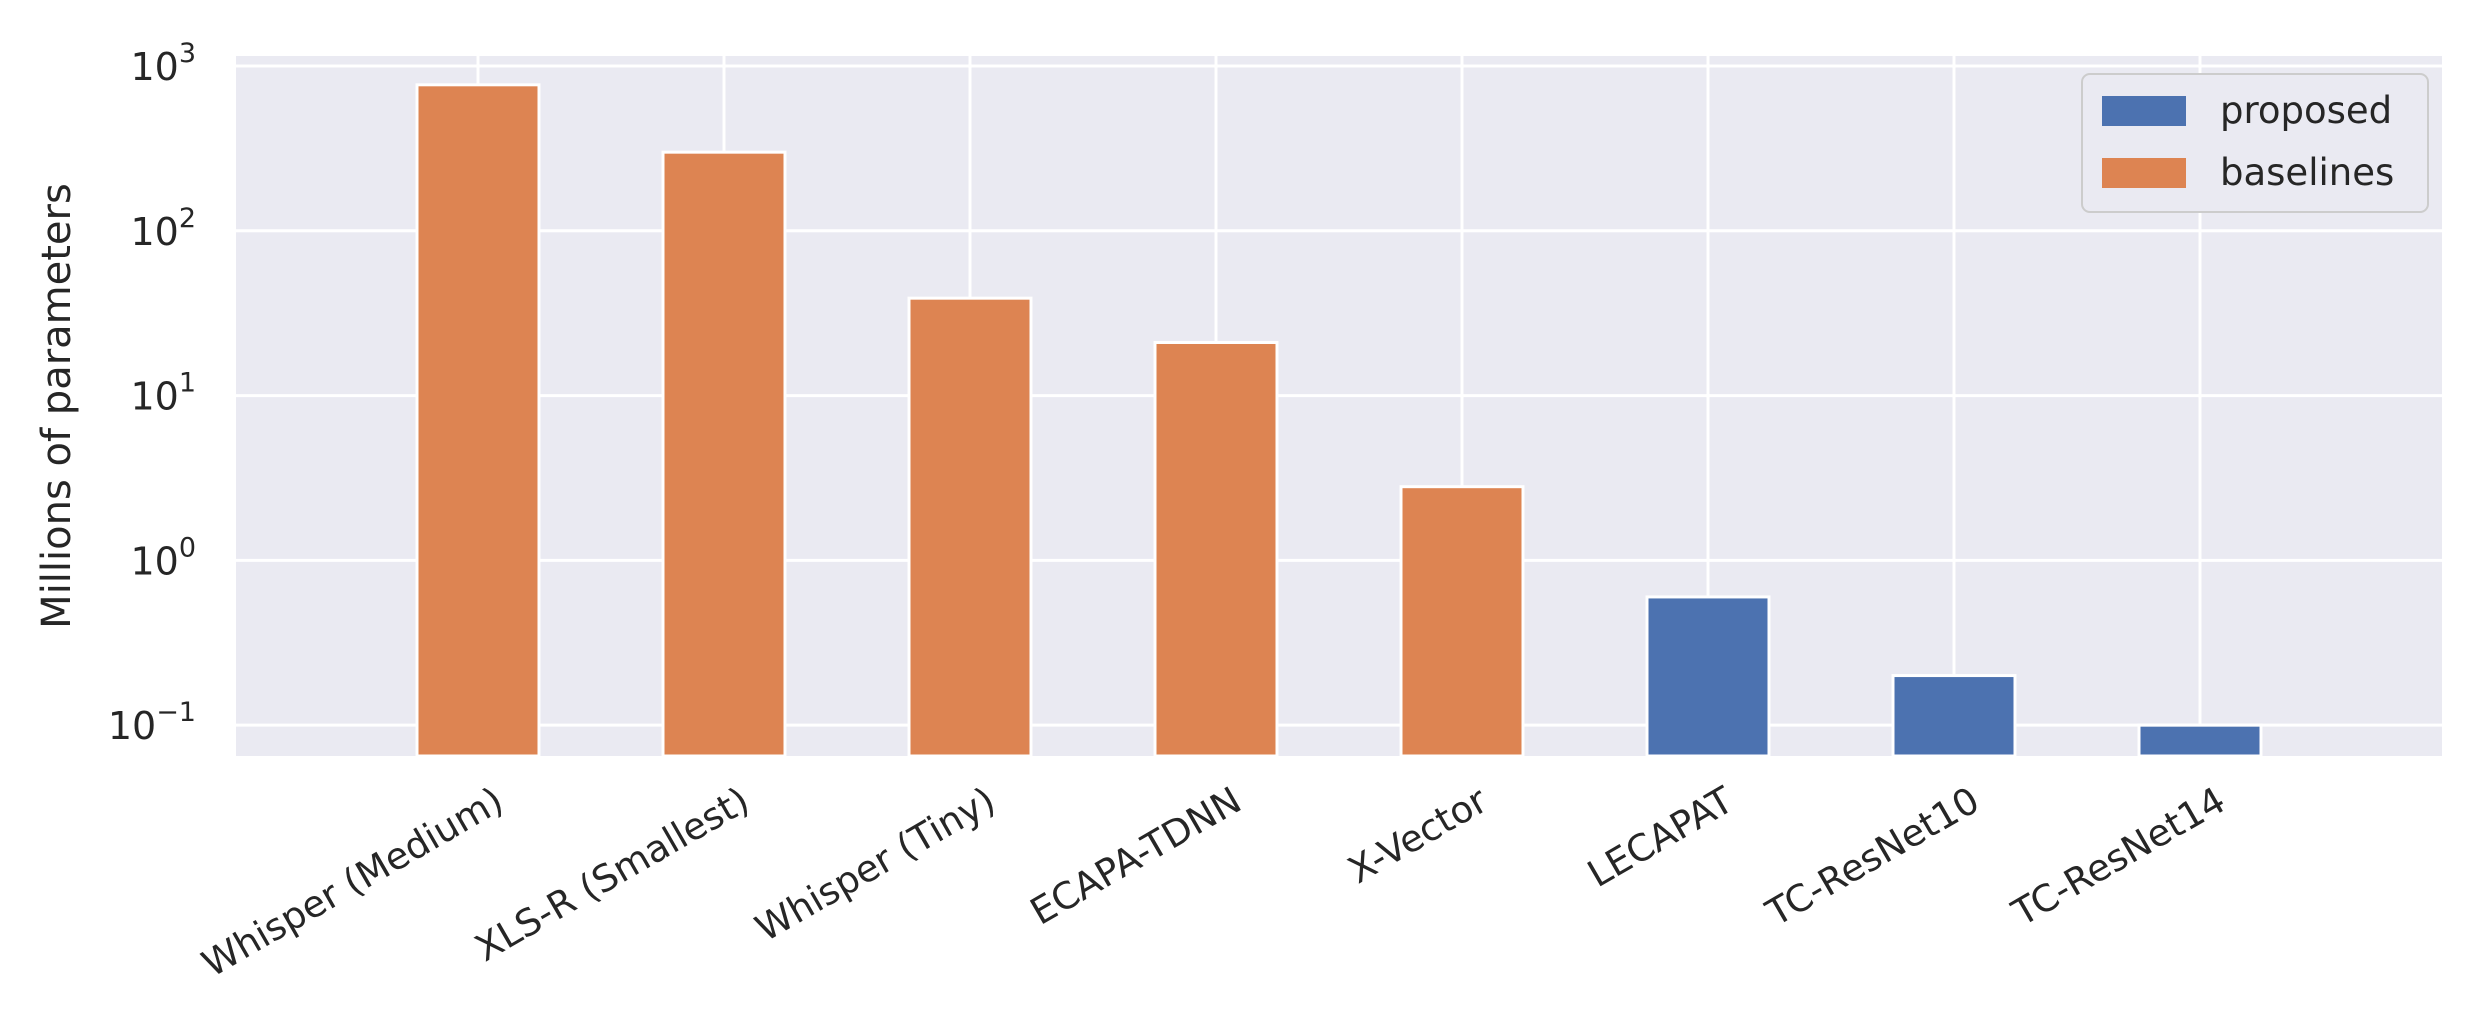 The width and height of the screenshot is (2472, 1014). I want to click on legend-swatch-baselines, so click(2144, 173).